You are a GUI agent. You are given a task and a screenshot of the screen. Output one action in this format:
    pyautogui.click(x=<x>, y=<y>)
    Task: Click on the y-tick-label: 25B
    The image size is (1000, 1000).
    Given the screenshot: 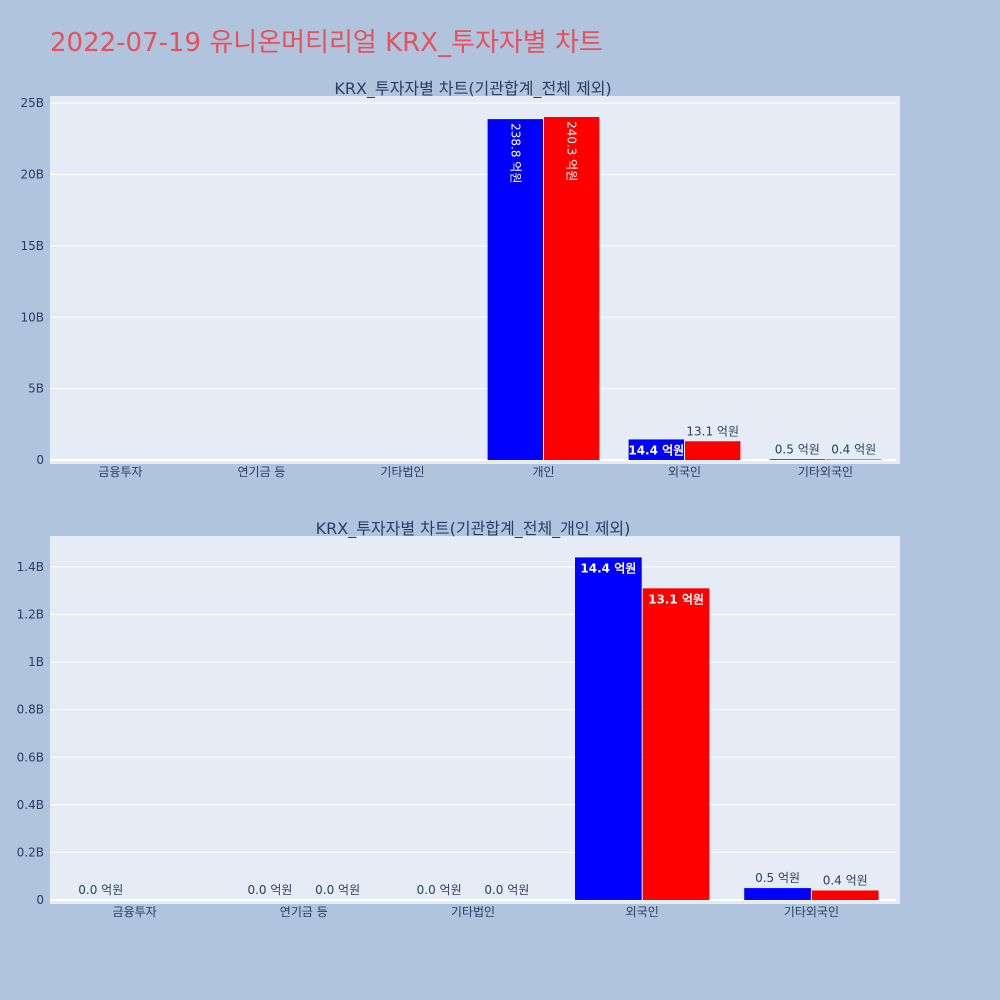 What is the action you would take?
    pyautogui.click(x=32, y=103)
    